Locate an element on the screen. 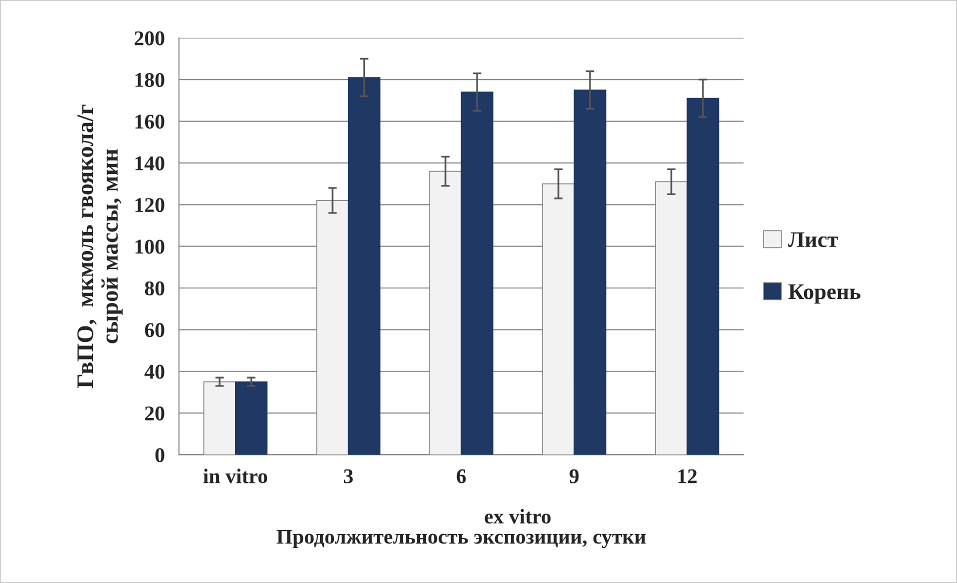 The image size is (957, 583). legend-label: Лист is located at coordinates (813, 240).